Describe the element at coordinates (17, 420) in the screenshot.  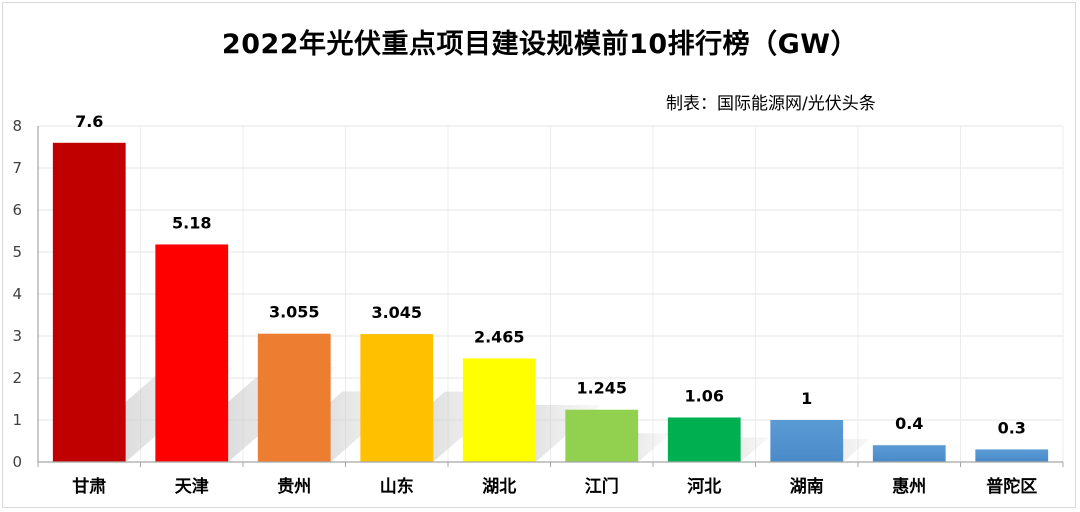
I see `y-tick-label: 1` at that location.